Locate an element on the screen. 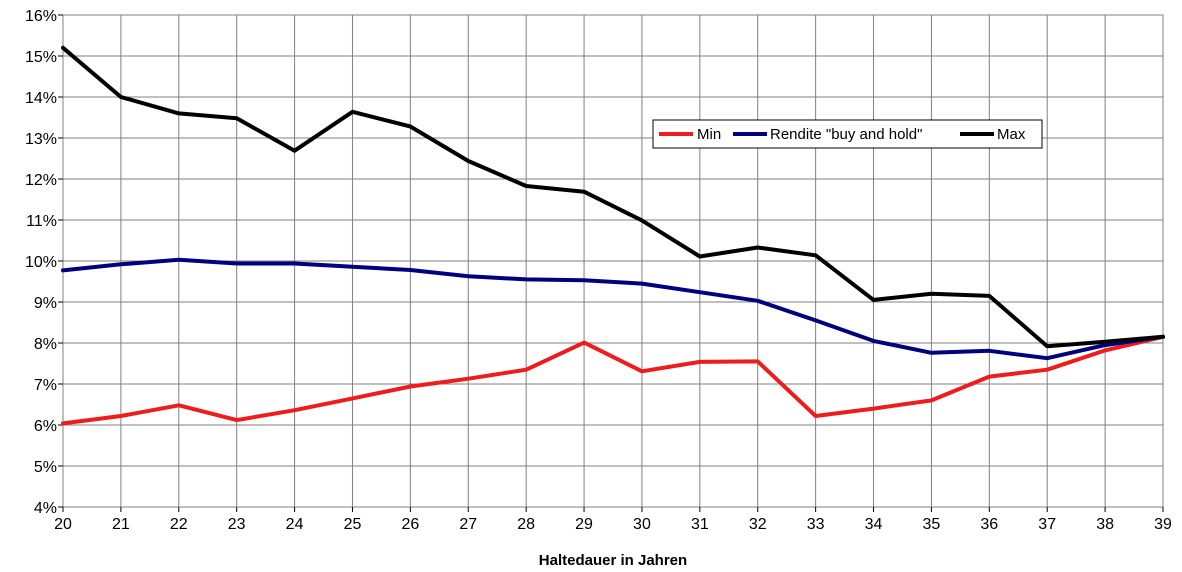 The height and width of the screenshot is (572, 1182). legend: Min Rendite "buy and hold" Max is located at coordinates (847, 134).